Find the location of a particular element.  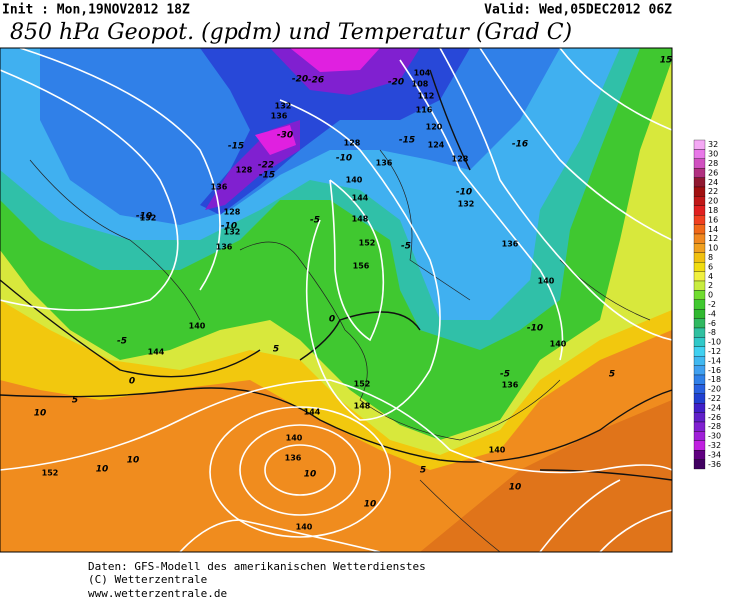

colorbar-label: 32 is located at coordinates (713, 144).